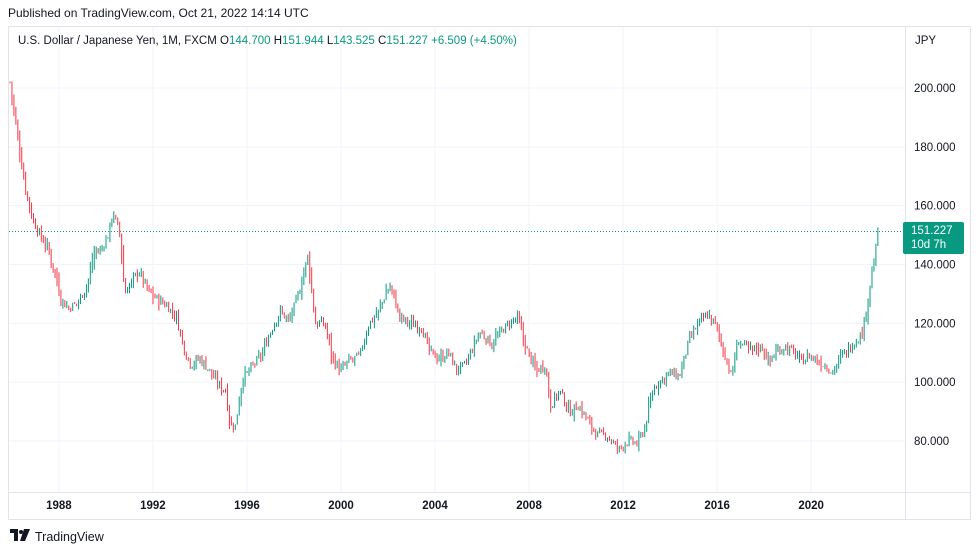 The image size is (979, 555). Describe the element at coordinates (247, 506) in the screenshot. I see `x-tick-label: 1996` at that location.